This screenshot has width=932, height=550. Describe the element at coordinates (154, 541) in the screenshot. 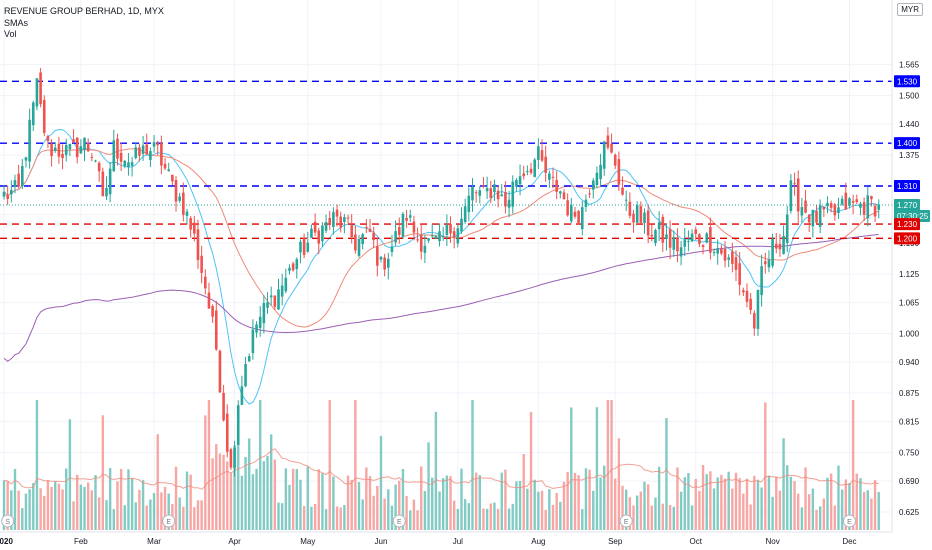

I see `time-tick-label: Mar` at that location.